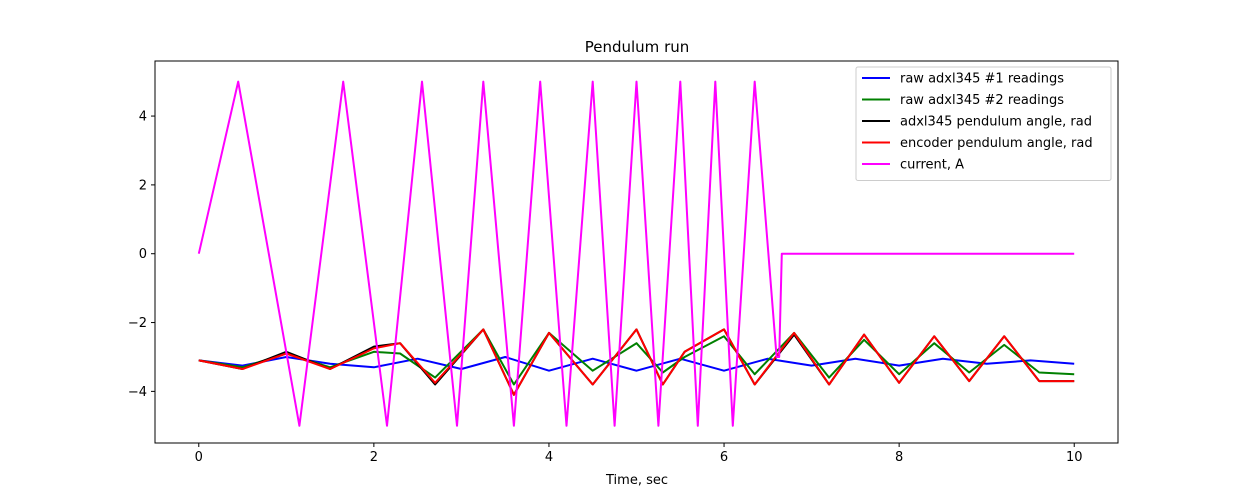 The width and height of the screenshot is (1243, 499). I want to click on x-tick-label: 4, so click(549, 457).